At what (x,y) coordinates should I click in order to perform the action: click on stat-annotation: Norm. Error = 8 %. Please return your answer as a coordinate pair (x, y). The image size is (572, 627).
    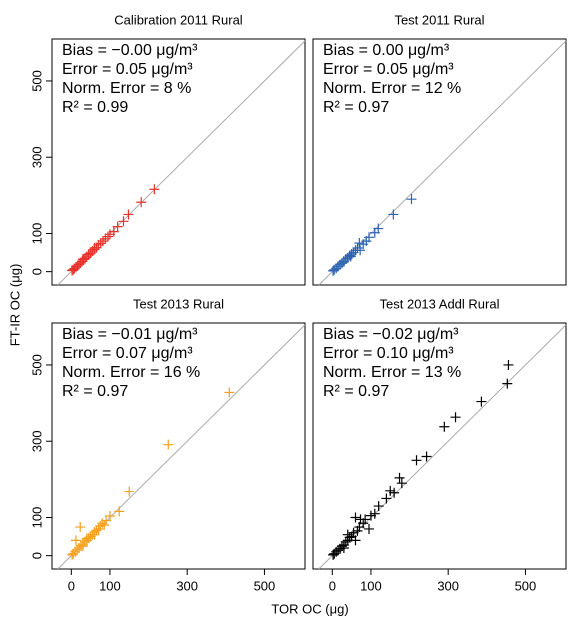
    Looking at the image, I should click on (126, 88).